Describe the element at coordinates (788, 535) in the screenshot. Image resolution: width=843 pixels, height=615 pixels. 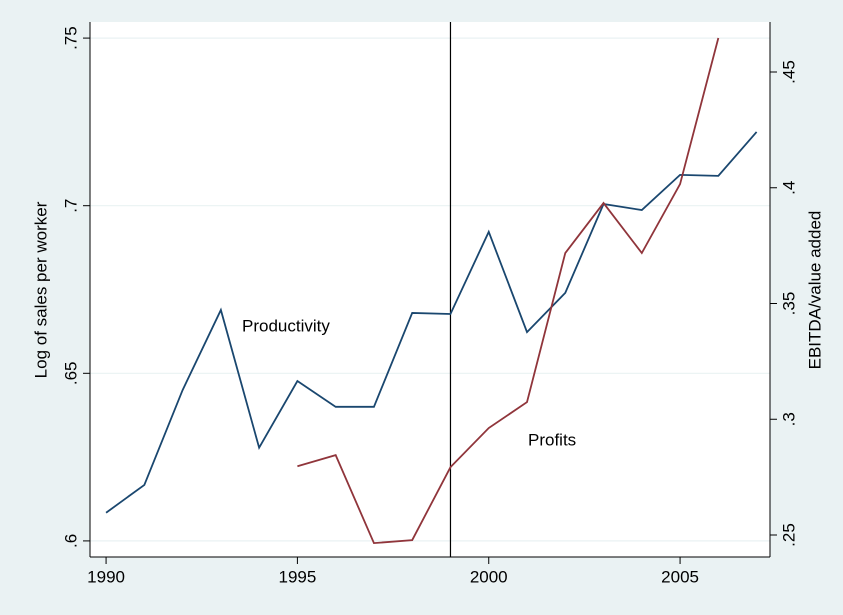
I see `y2-tick-label: .25` at that location.